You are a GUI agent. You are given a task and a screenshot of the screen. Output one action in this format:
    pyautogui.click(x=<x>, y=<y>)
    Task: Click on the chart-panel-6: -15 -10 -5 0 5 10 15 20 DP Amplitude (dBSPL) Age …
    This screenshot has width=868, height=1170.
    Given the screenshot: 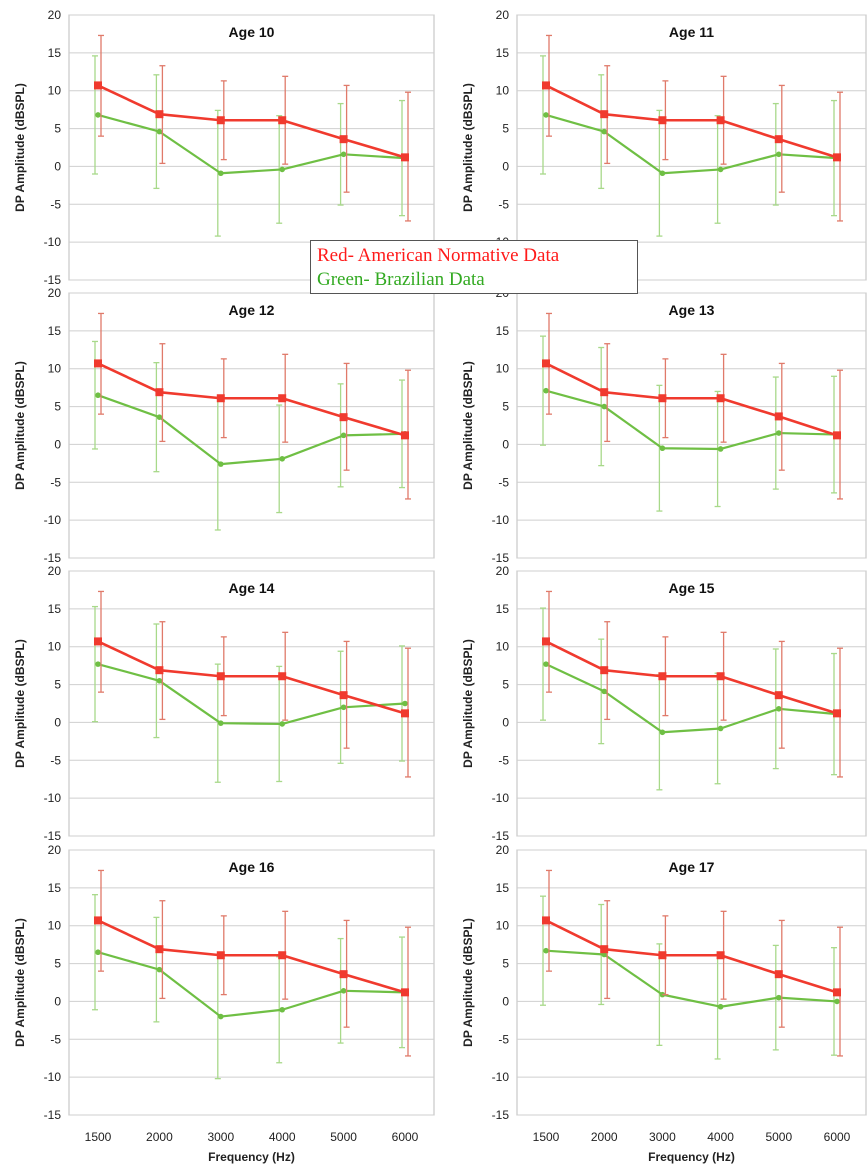 What is the action you would take?
    pyautogui.click(x=664, y=703)
    